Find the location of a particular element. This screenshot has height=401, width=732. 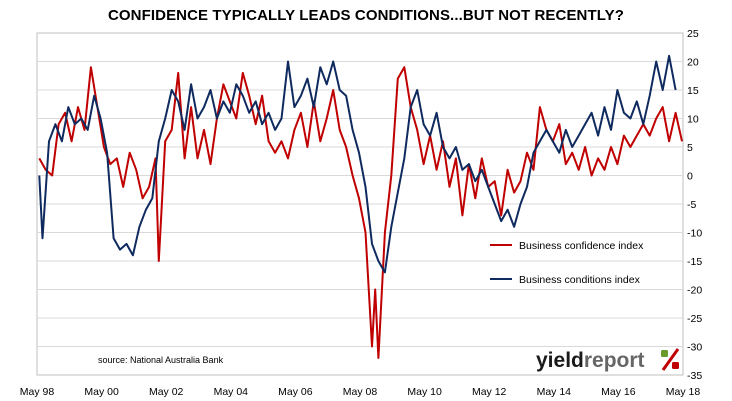

y-tick-label: -15 is located at coordinates (694, 262).